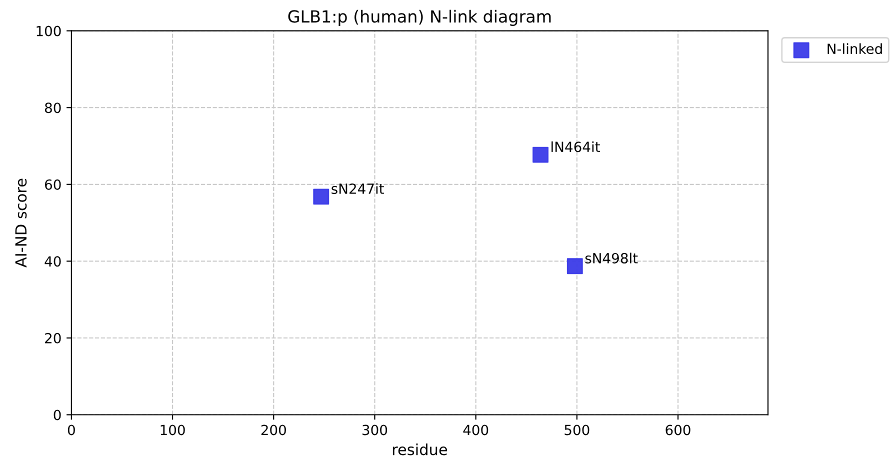  What do you see at coordinates (577, 430) in the screenshot?
I see `x-tick-label: 500` at bounding box center [577, 430].